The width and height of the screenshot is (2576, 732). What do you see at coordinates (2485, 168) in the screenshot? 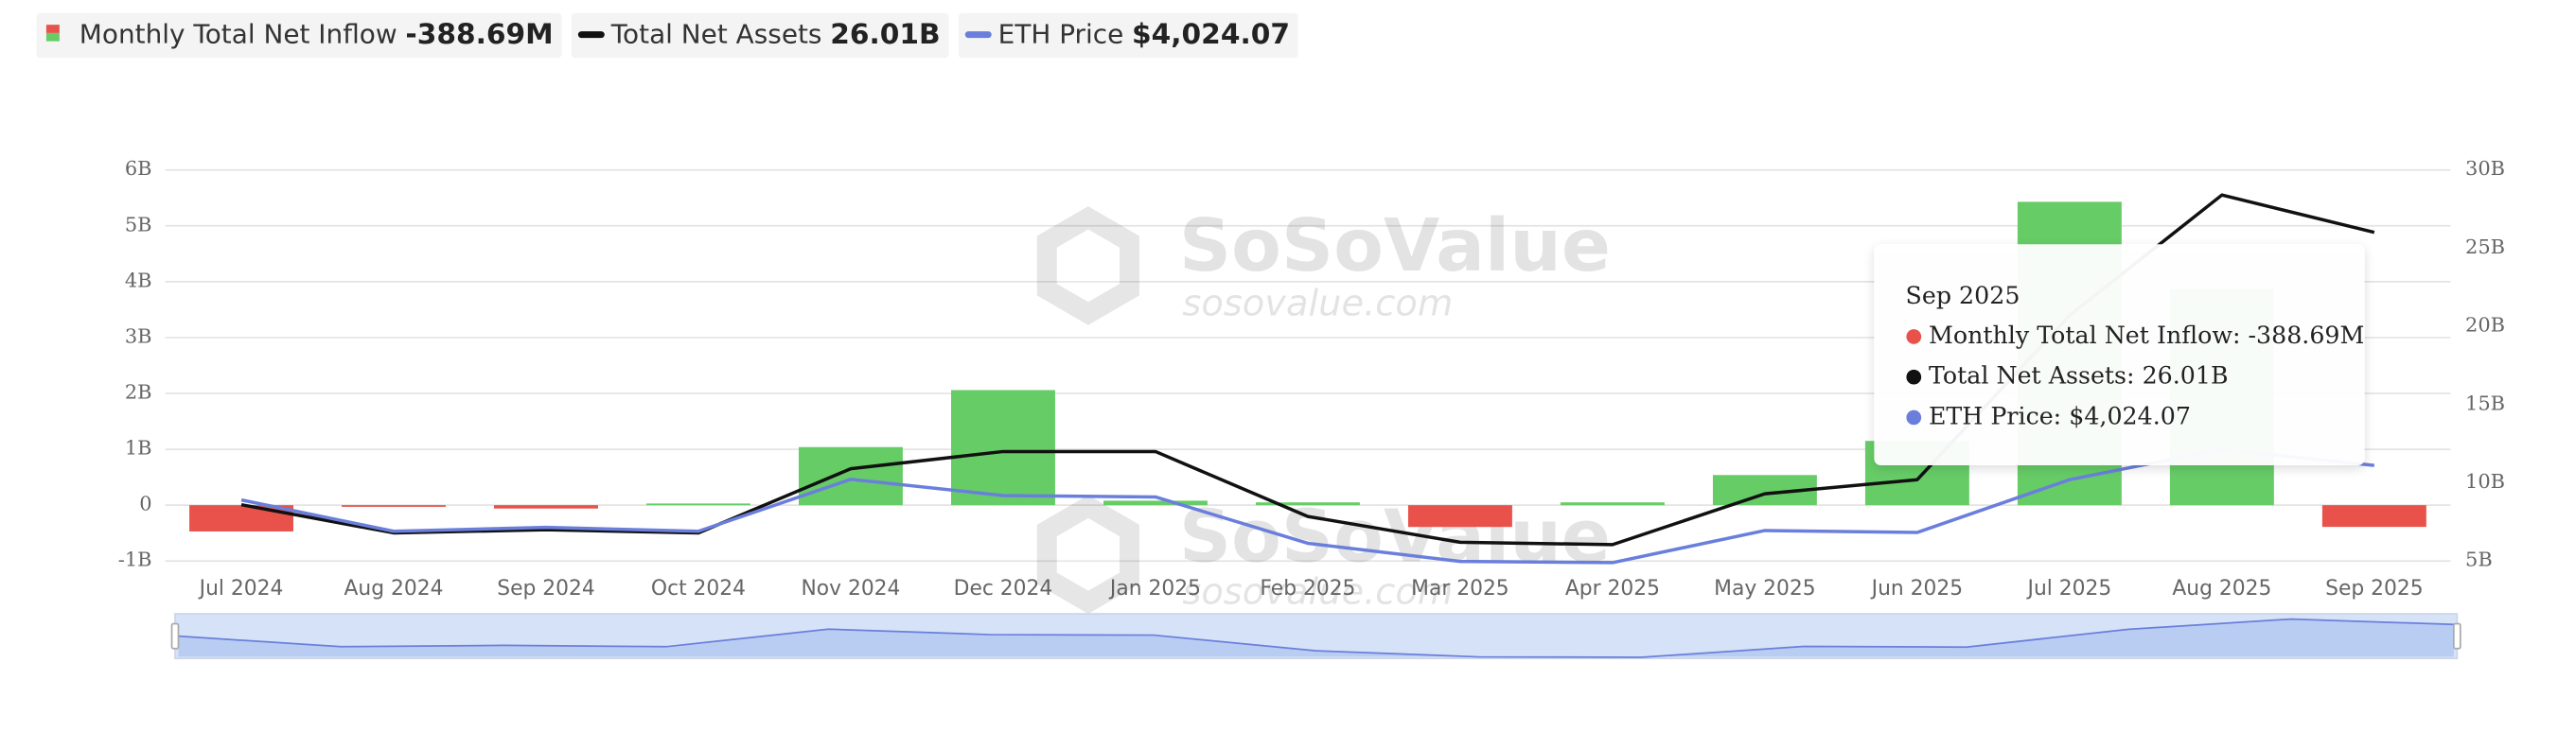
I see `y2-tick-label: 30B` at bounding box center [2485, 168].